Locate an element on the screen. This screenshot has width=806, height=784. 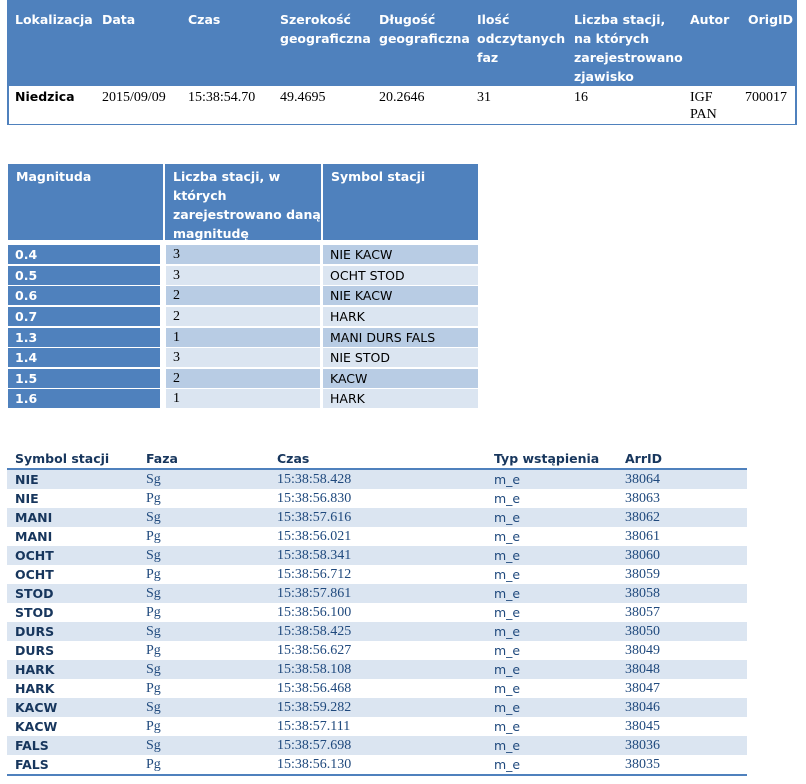
cell-lokalizacja: Niedzica is located at coordinates (45, 96).